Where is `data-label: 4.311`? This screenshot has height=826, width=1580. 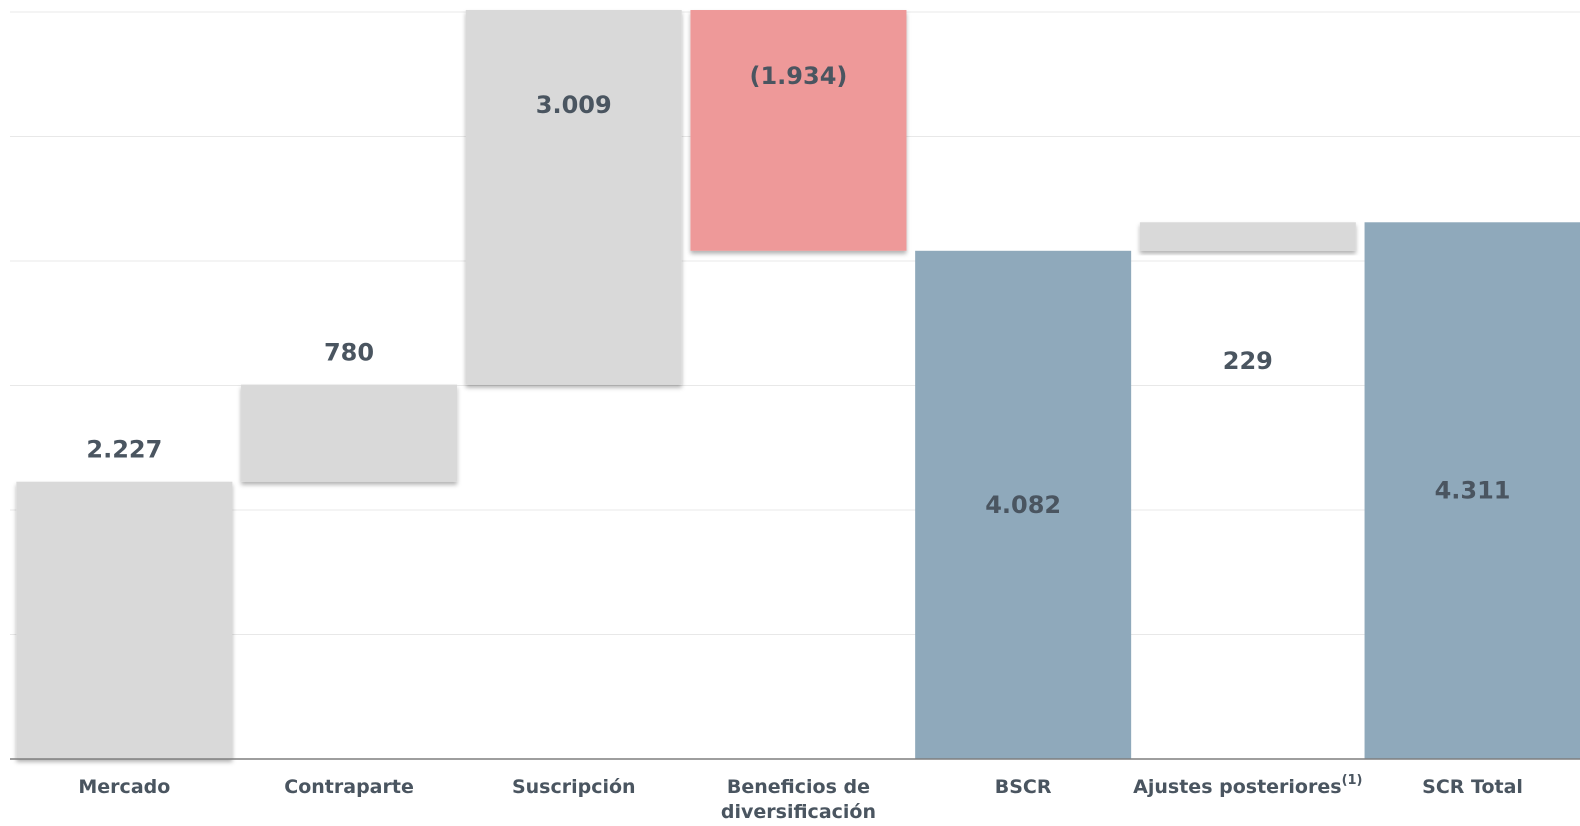
data-label: 4.311 is located at coordinates (1473, 491).